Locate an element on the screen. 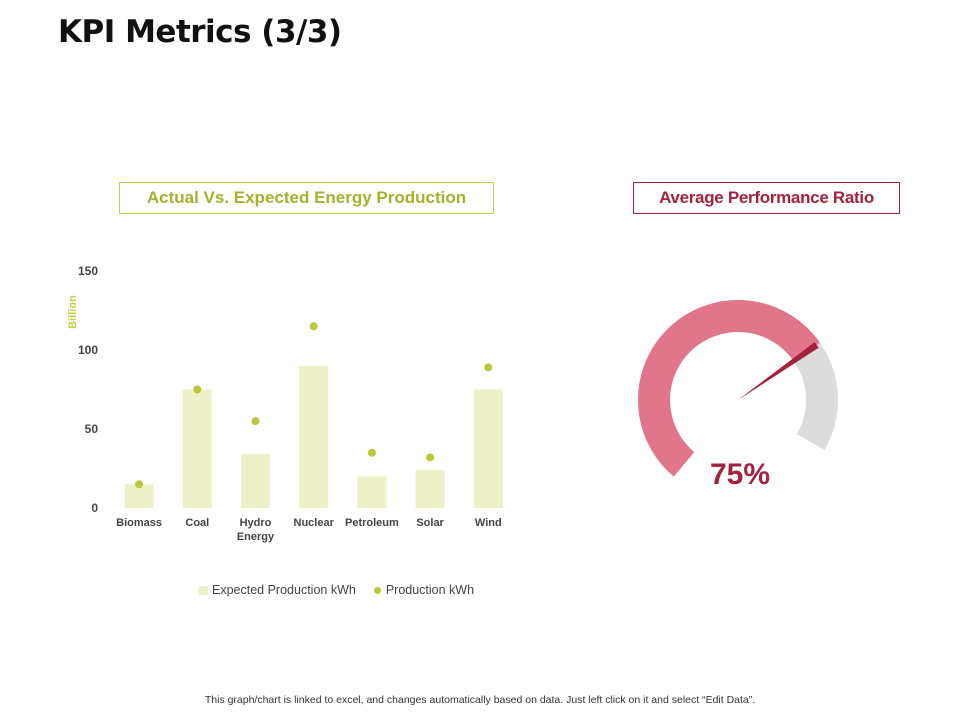 Image resolution: width=960 pixels, height=720 pixels. legend-swatch-production is located at coordinates (377, 590).